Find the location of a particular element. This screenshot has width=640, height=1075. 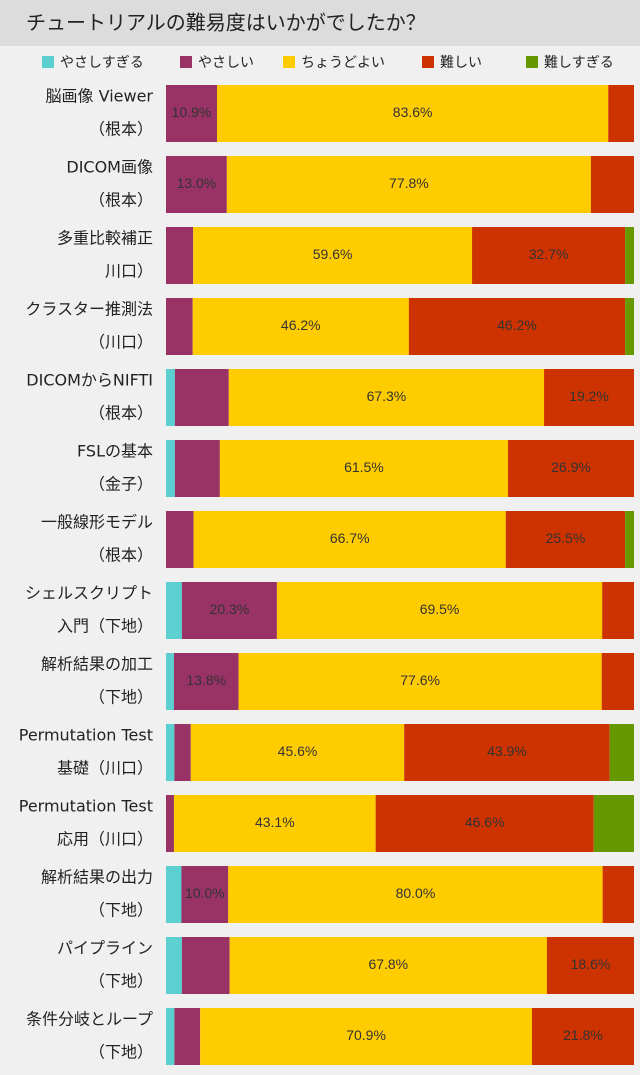

category-label: 基礎（川口） is located at coordinates (105, 768).